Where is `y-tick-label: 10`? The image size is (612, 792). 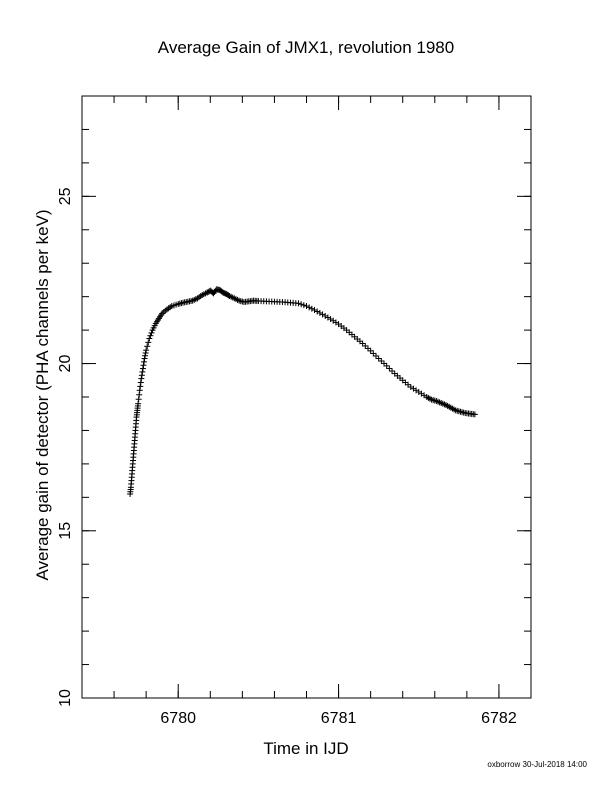
y-tick-label: 10 is located at coordinates (65, 698).